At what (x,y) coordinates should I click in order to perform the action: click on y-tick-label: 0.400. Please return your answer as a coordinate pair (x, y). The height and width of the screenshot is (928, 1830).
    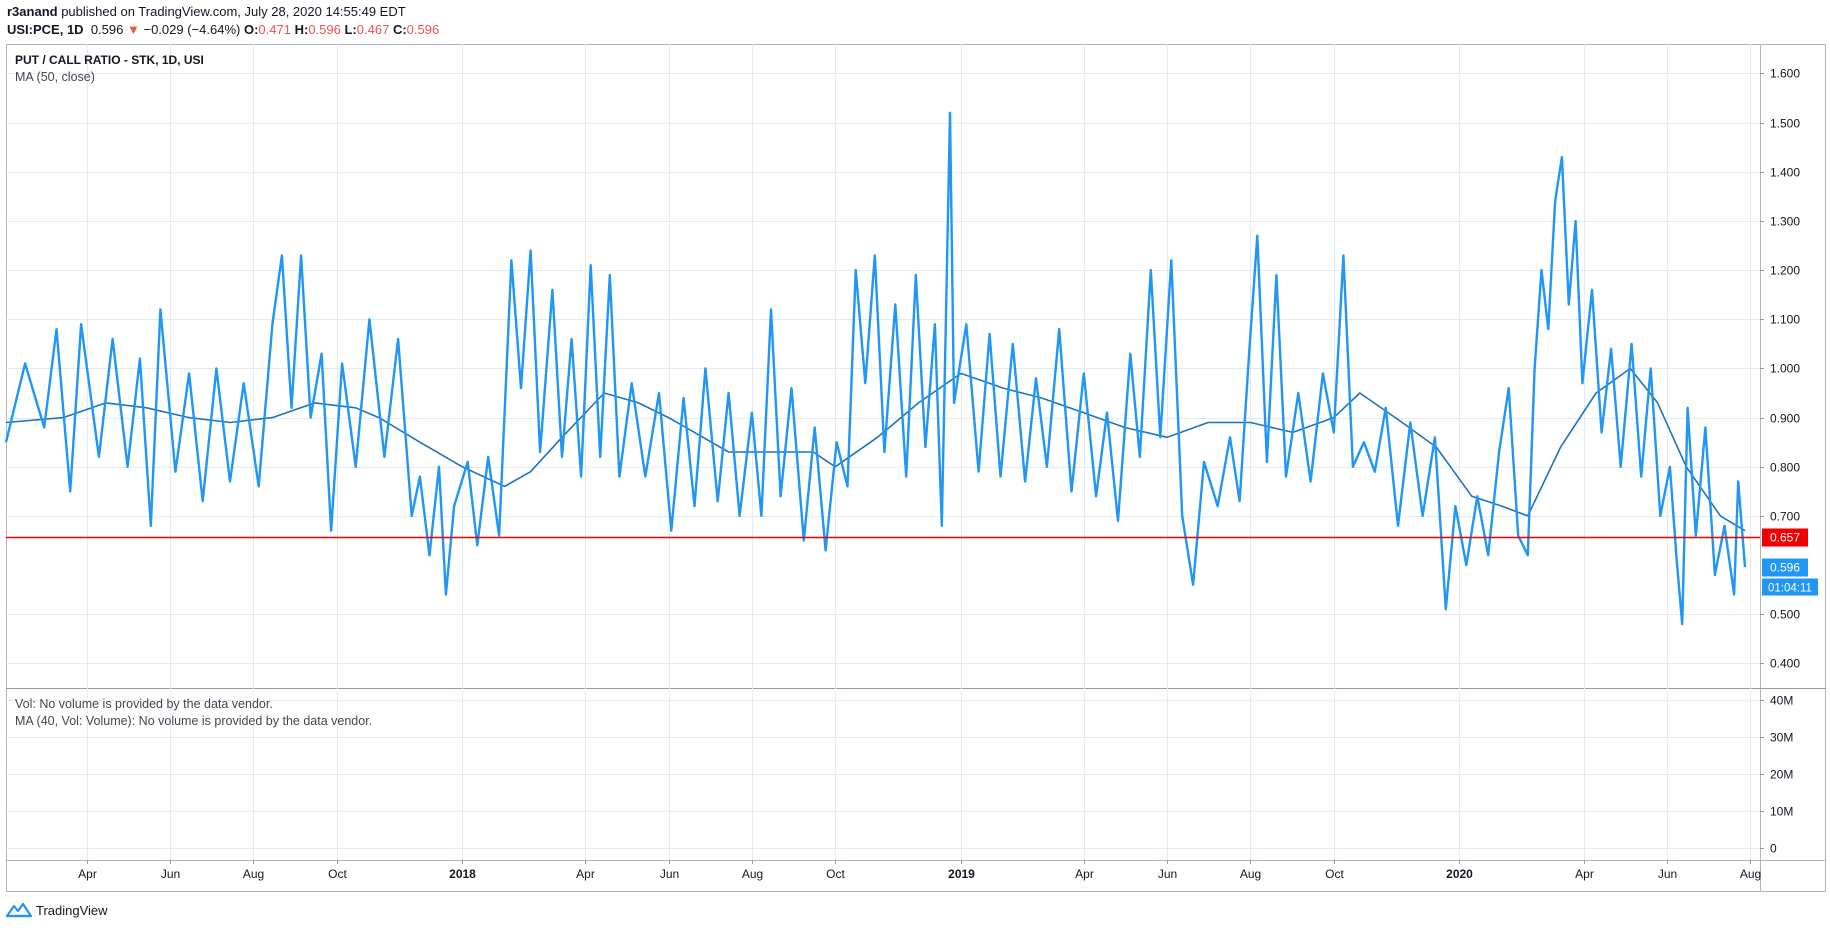
    Looking at the image, I should click on (1785, 664).